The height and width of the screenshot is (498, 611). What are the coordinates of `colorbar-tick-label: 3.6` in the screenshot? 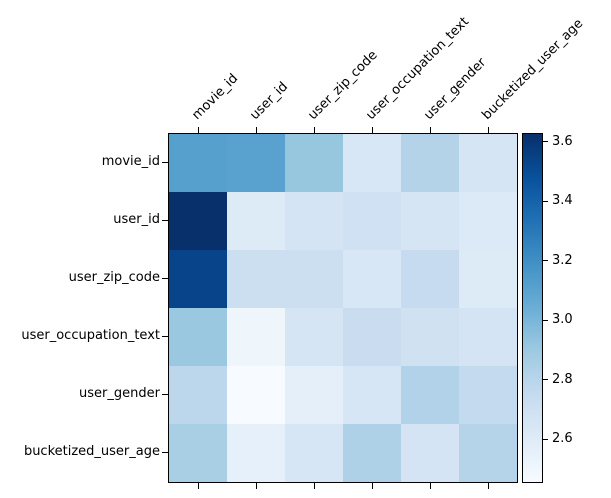 It's located at (562, 141).